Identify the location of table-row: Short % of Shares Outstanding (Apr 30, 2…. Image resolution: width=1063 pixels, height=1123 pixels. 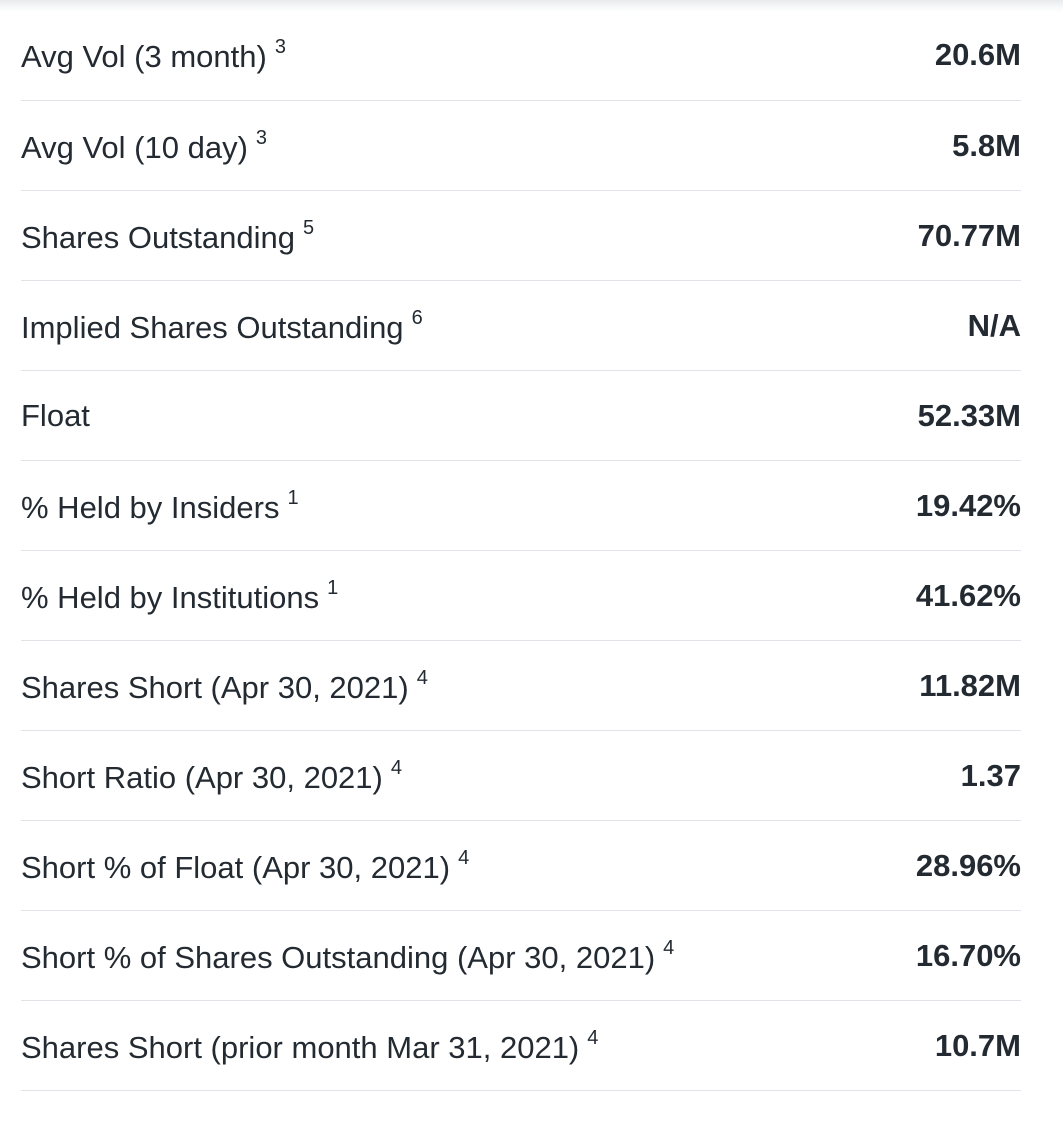
(521, 955).